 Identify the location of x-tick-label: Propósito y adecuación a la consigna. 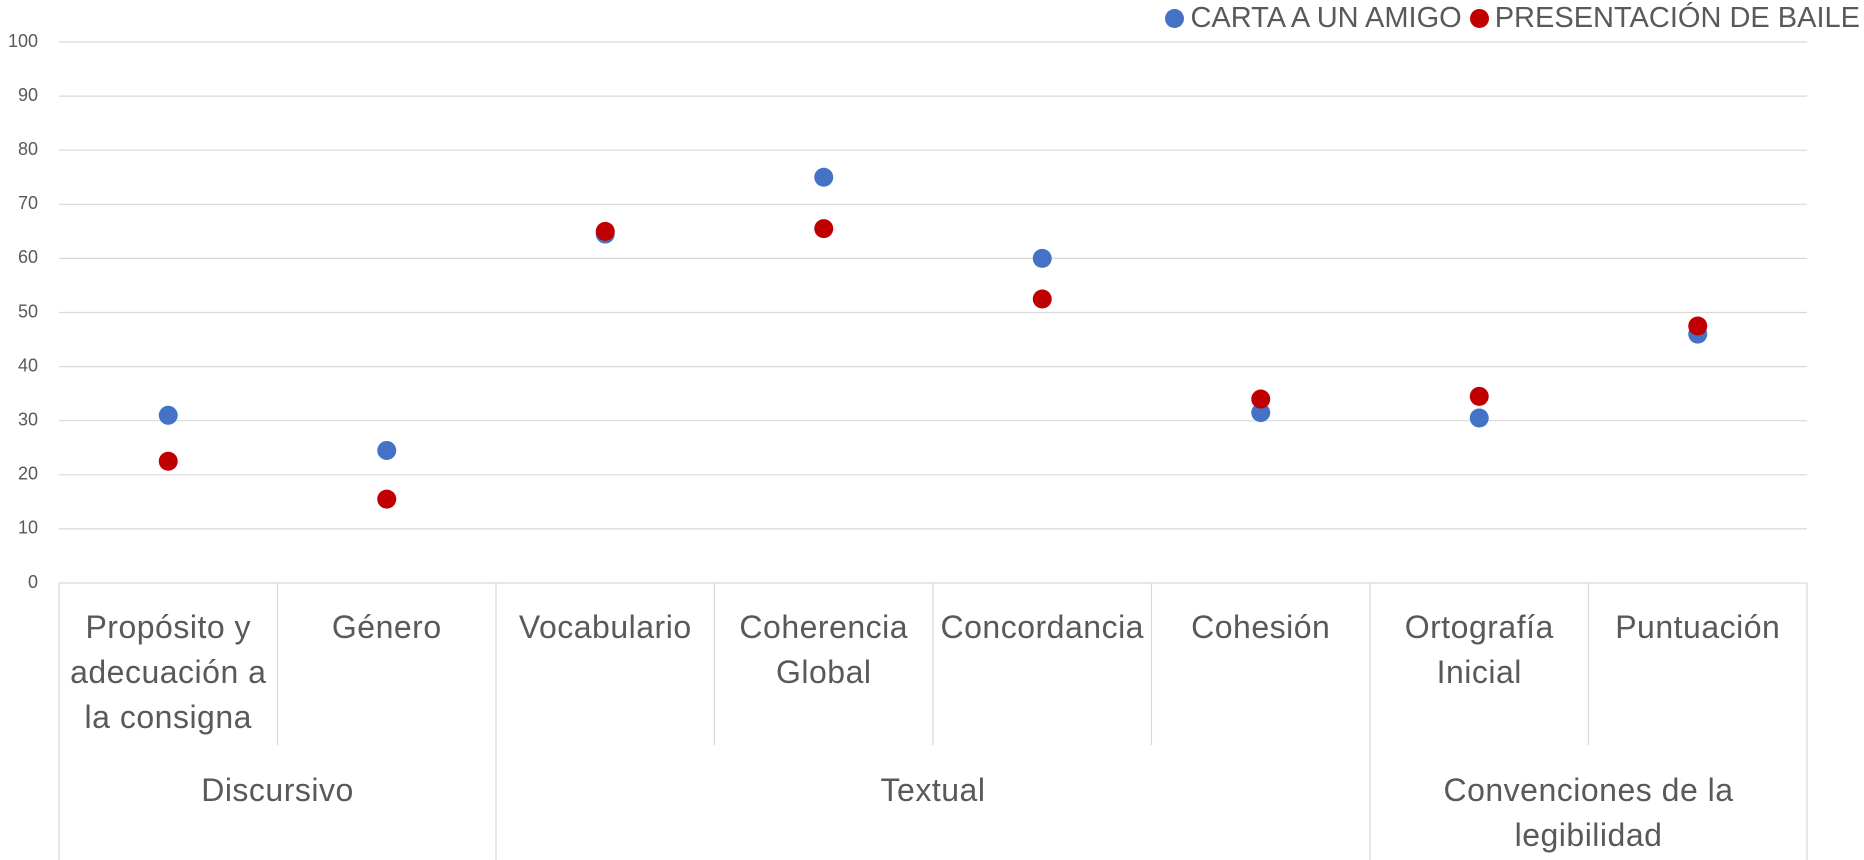
(168, 672).